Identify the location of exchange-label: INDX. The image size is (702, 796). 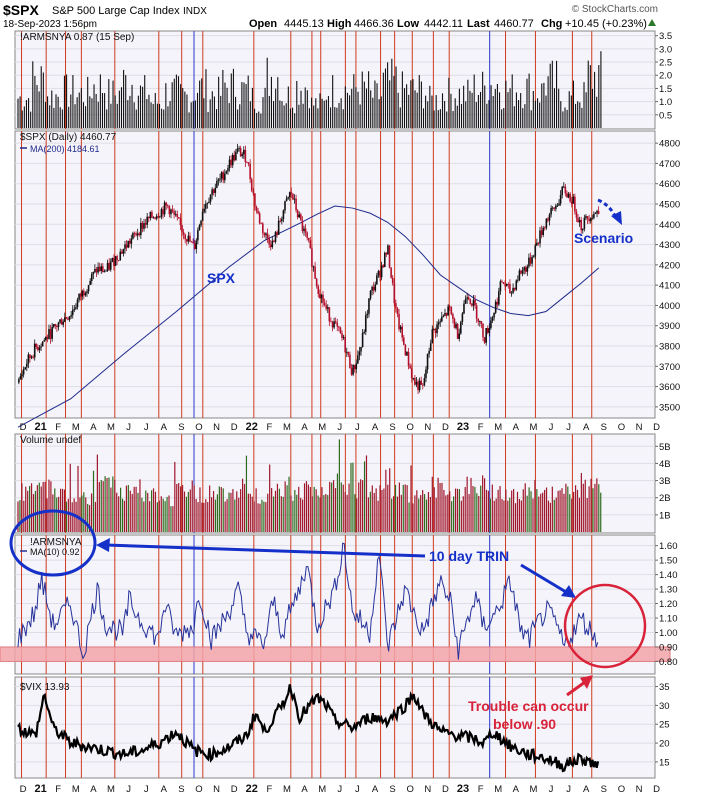
(195, 11).